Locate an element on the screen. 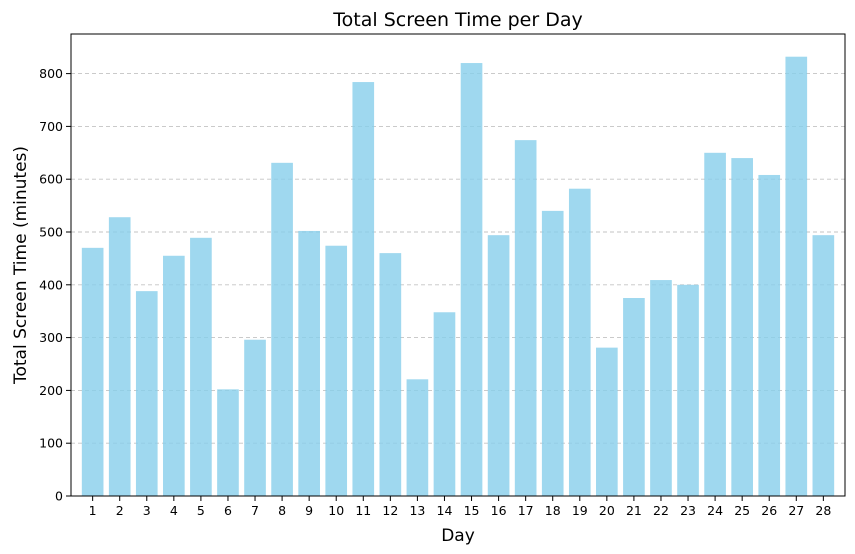 The width and height of the screenshot is (855, 554). y-tick-label: 400 is located at coordinates (51, 284).